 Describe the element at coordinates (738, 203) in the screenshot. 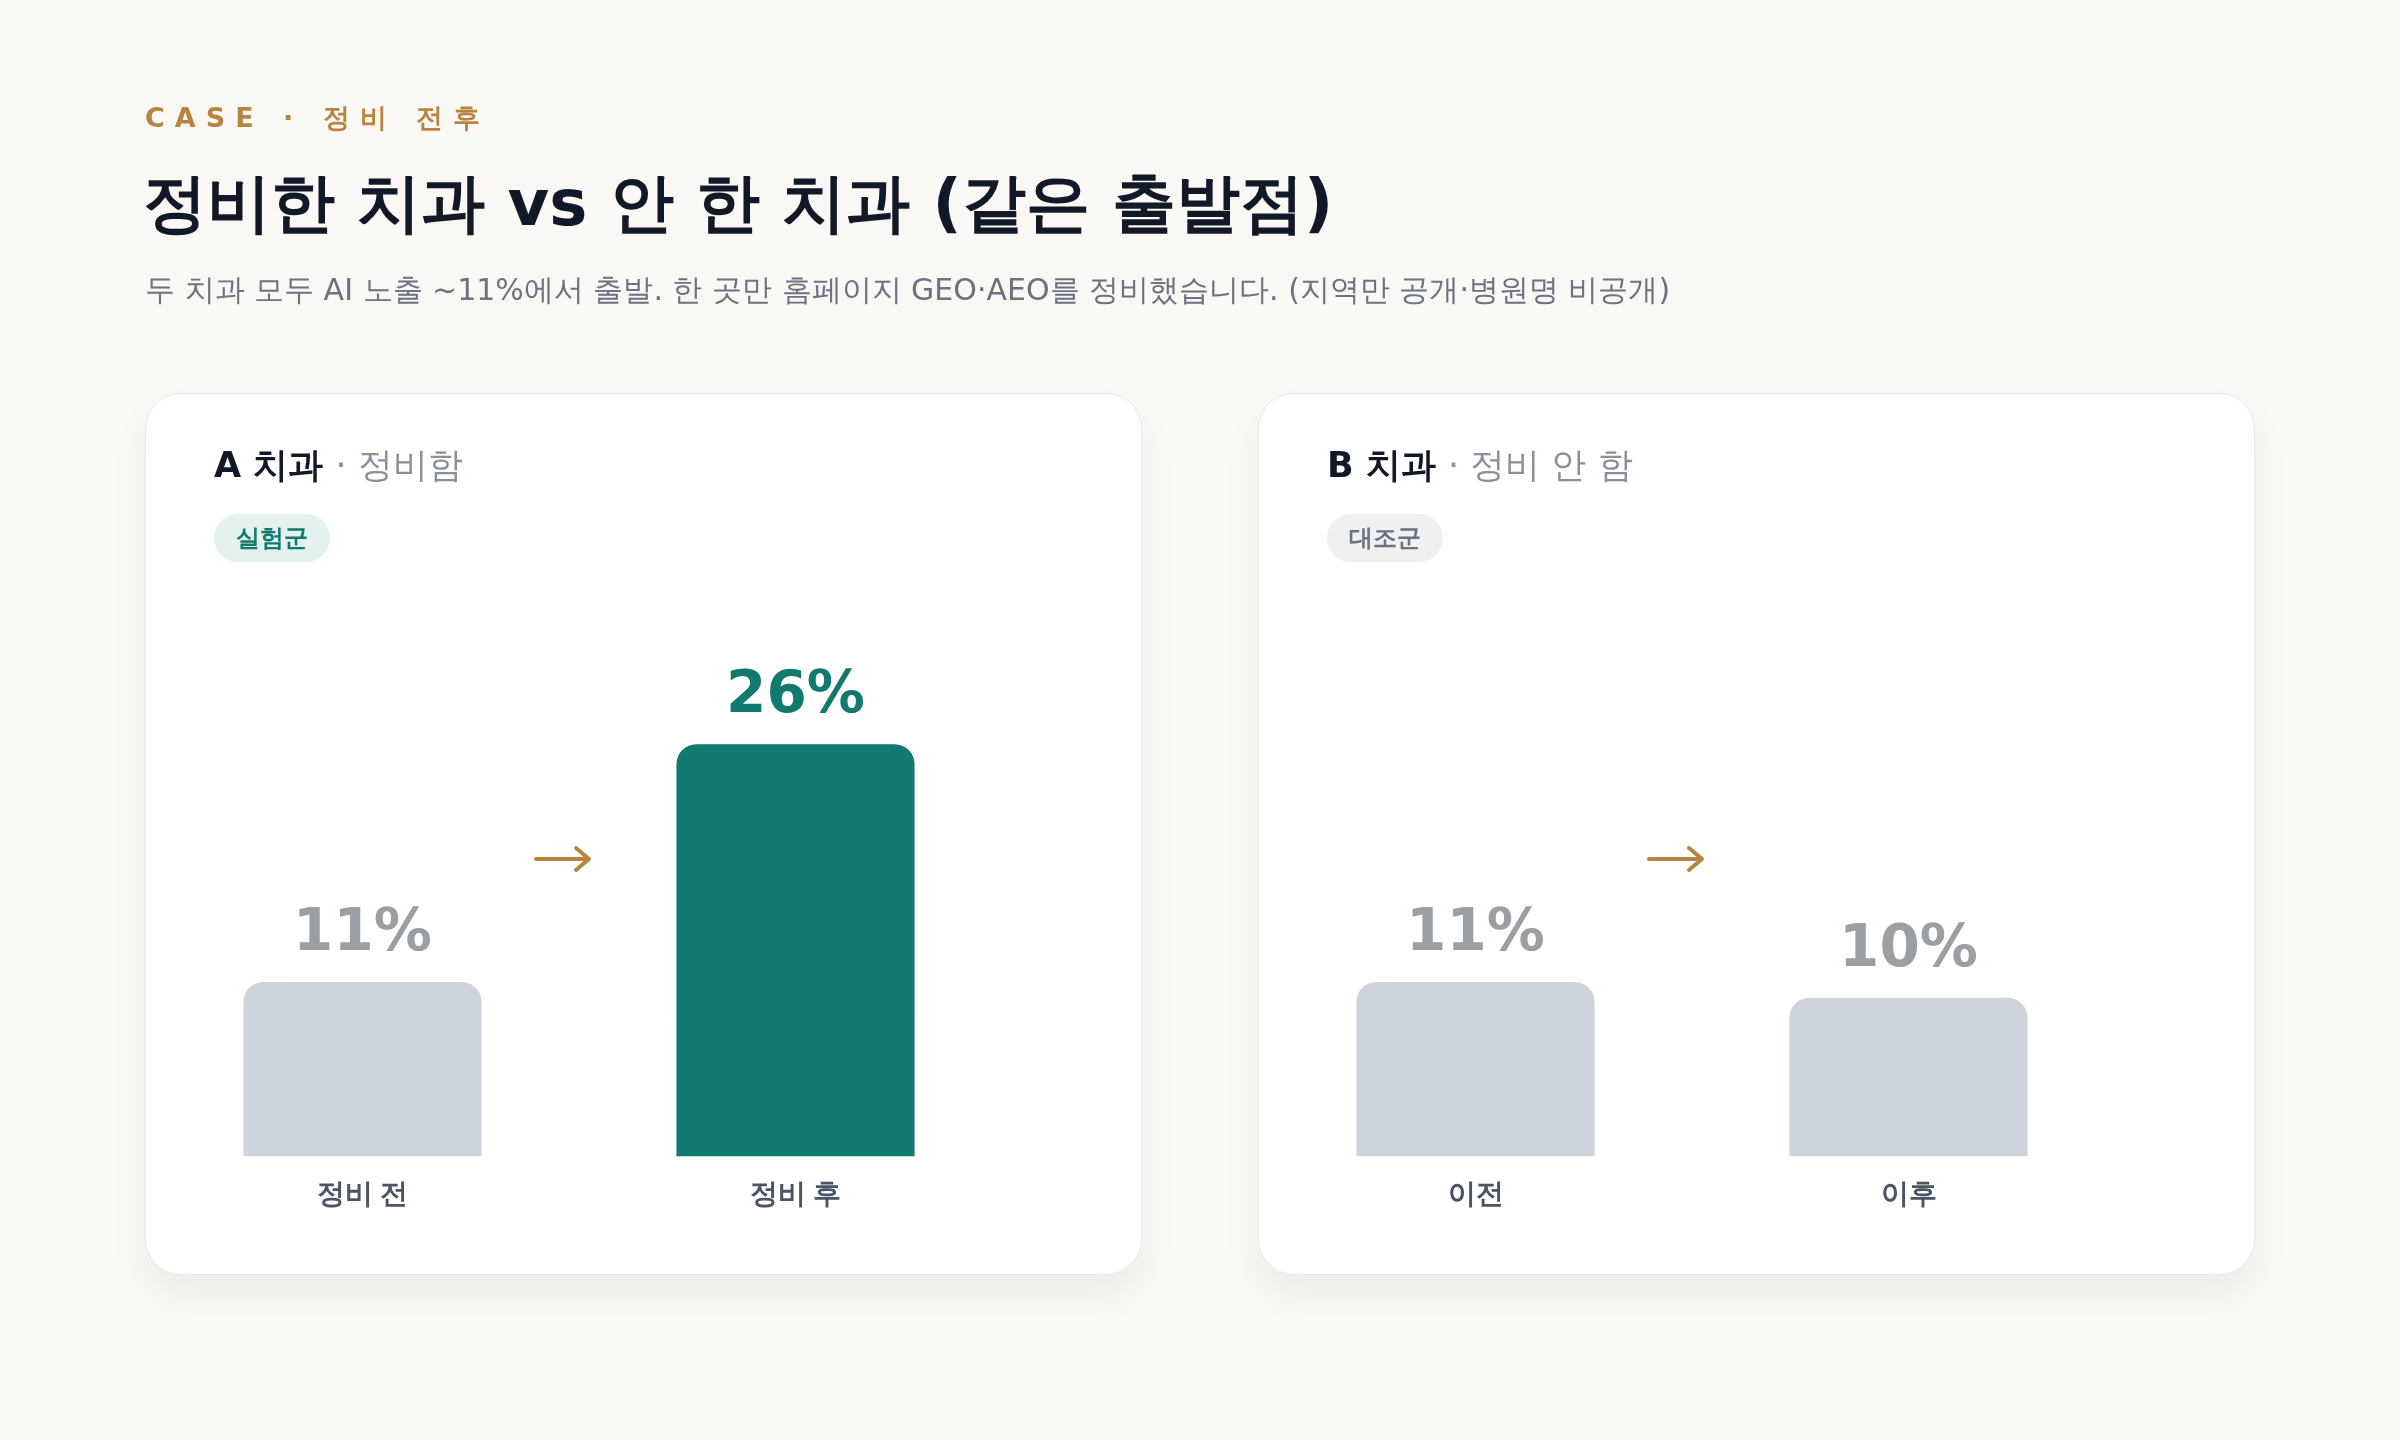

I see `text: 정비한 치과 vs 안 한 치과 (같은 출발점)` at that location.